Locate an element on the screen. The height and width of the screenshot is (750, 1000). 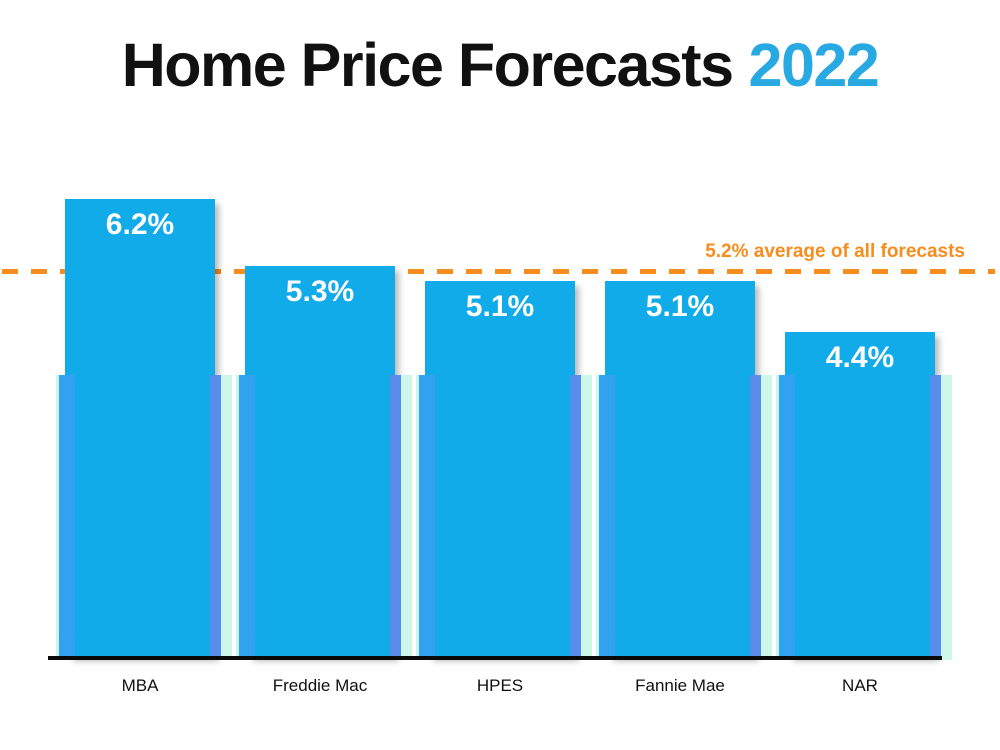
bar-mba: 6.2% is located at coordinates (144, 429).